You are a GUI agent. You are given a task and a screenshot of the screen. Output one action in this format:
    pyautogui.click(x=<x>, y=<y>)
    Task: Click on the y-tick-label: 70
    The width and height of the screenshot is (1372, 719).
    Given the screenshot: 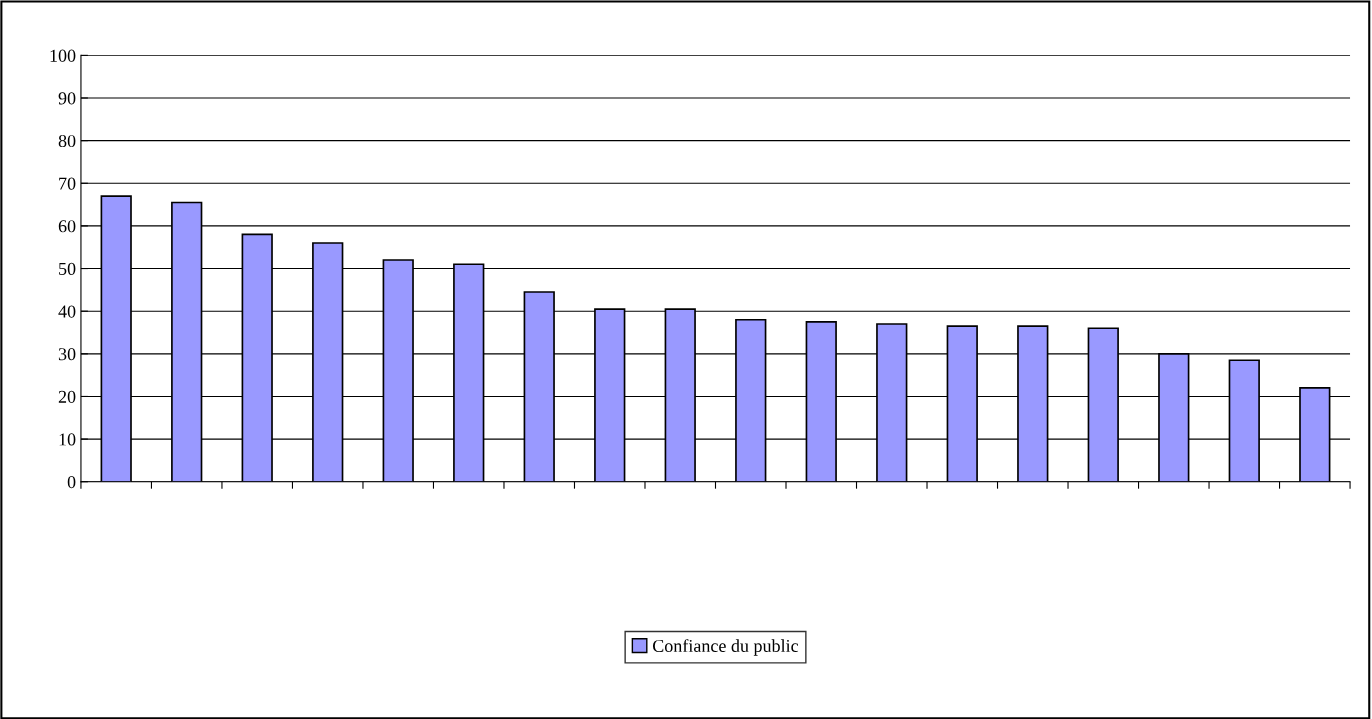 What is the action you would take?
    pyautogui.click(x=67, y=183)
    